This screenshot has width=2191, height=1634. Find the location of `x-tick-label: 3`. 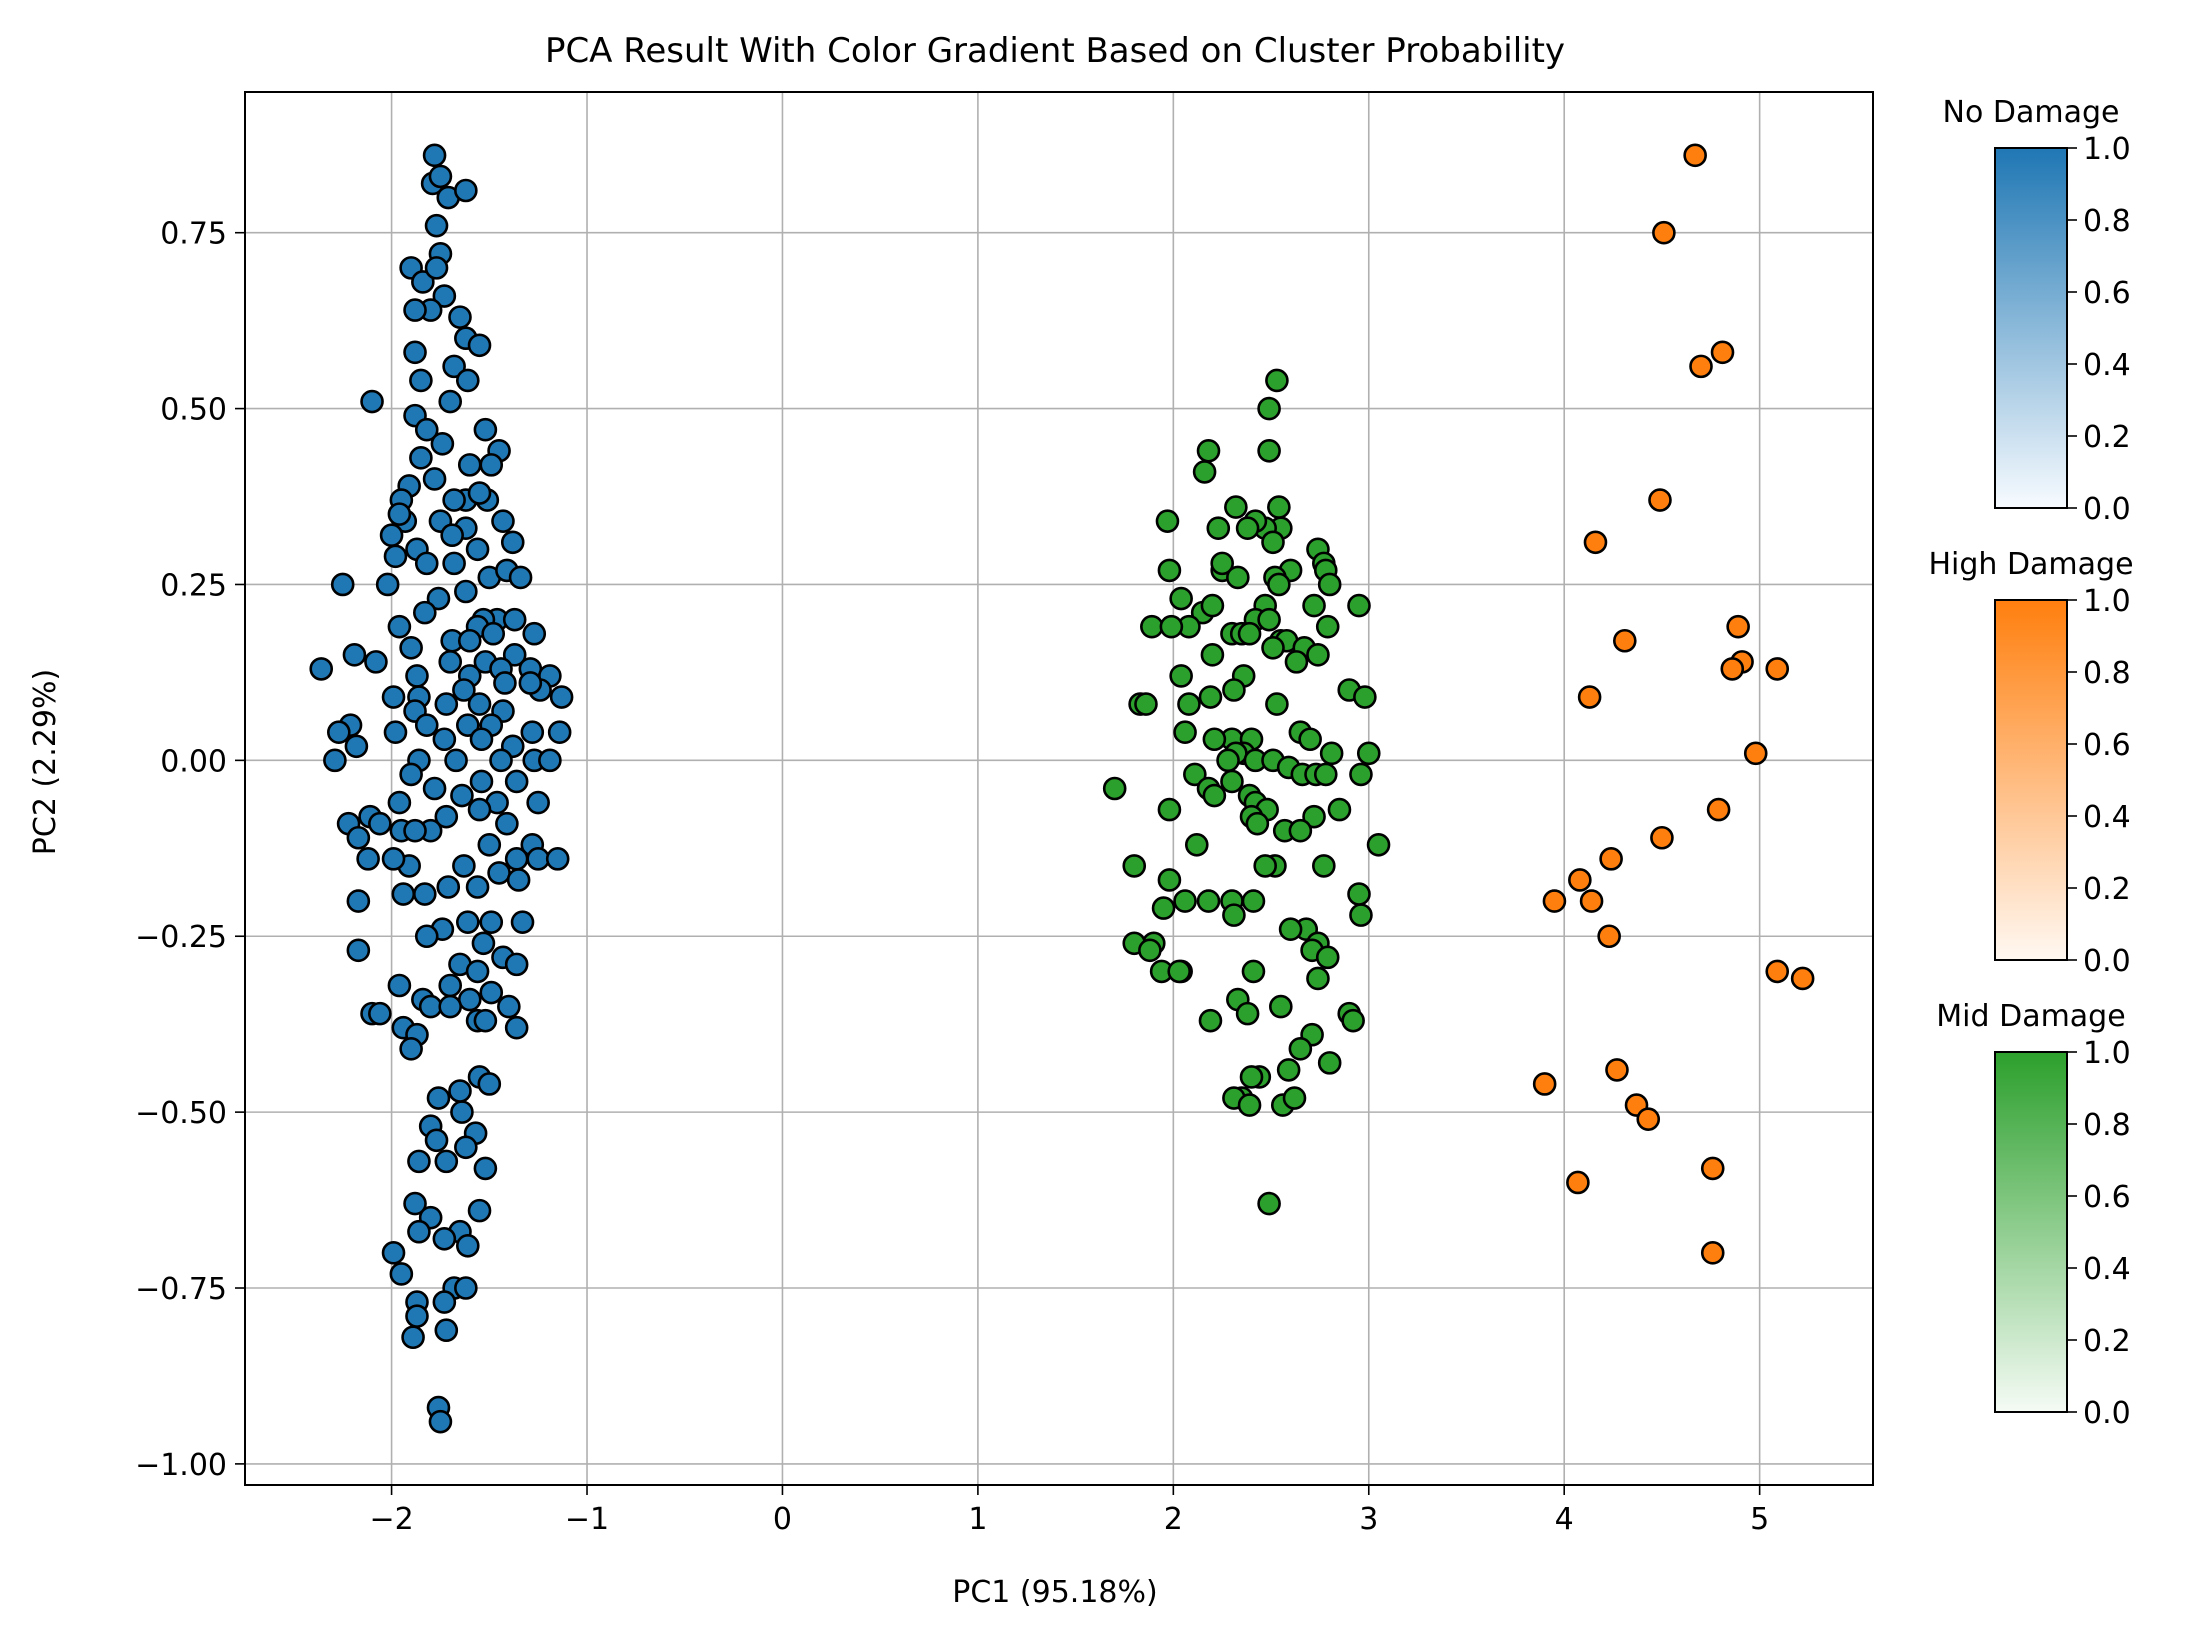

x-tick-label: 3 is located at coordinates (1368, 1519).